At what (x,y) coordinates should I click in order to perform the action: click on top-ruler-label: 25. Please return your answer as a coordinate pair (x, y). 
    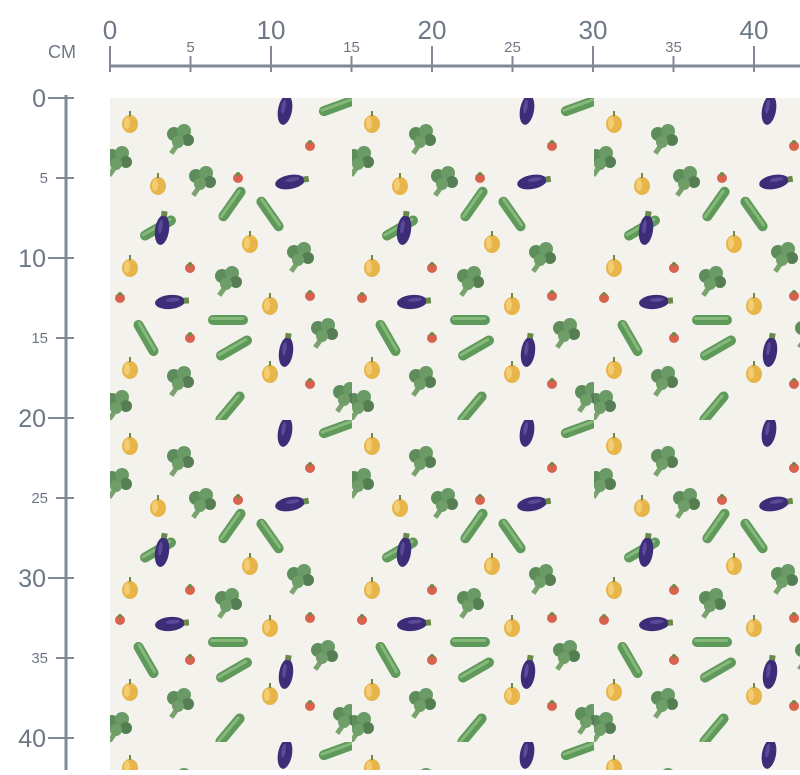
    Looking at the image, I should click on (512, 47).